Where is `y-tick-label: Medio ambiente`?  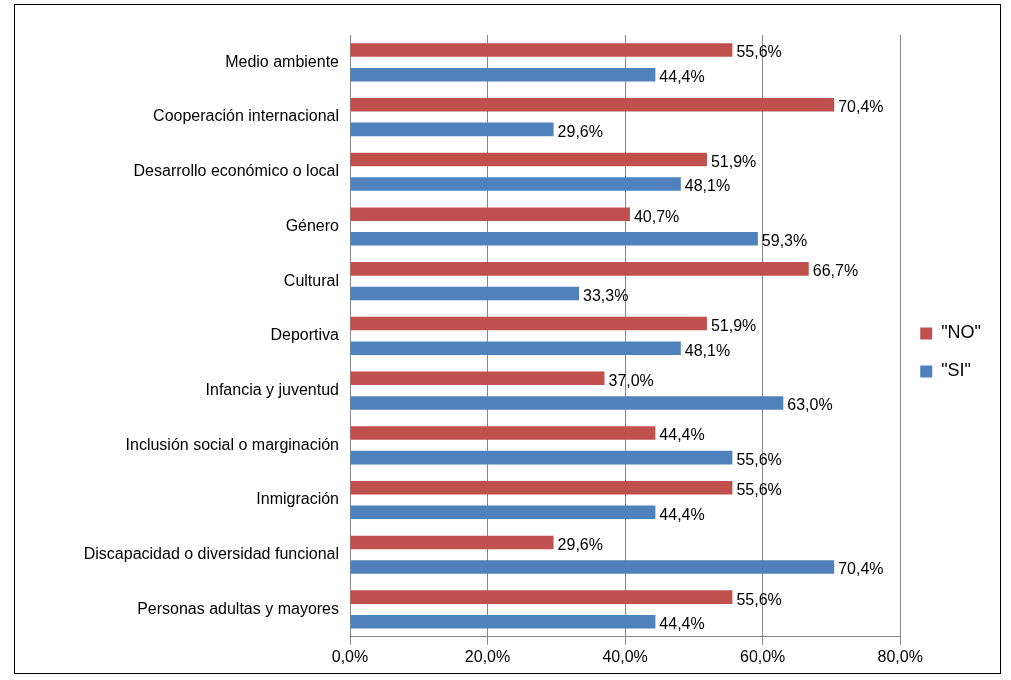
y-tick-label: Medio ambiente is located at coordinates (282, 61).